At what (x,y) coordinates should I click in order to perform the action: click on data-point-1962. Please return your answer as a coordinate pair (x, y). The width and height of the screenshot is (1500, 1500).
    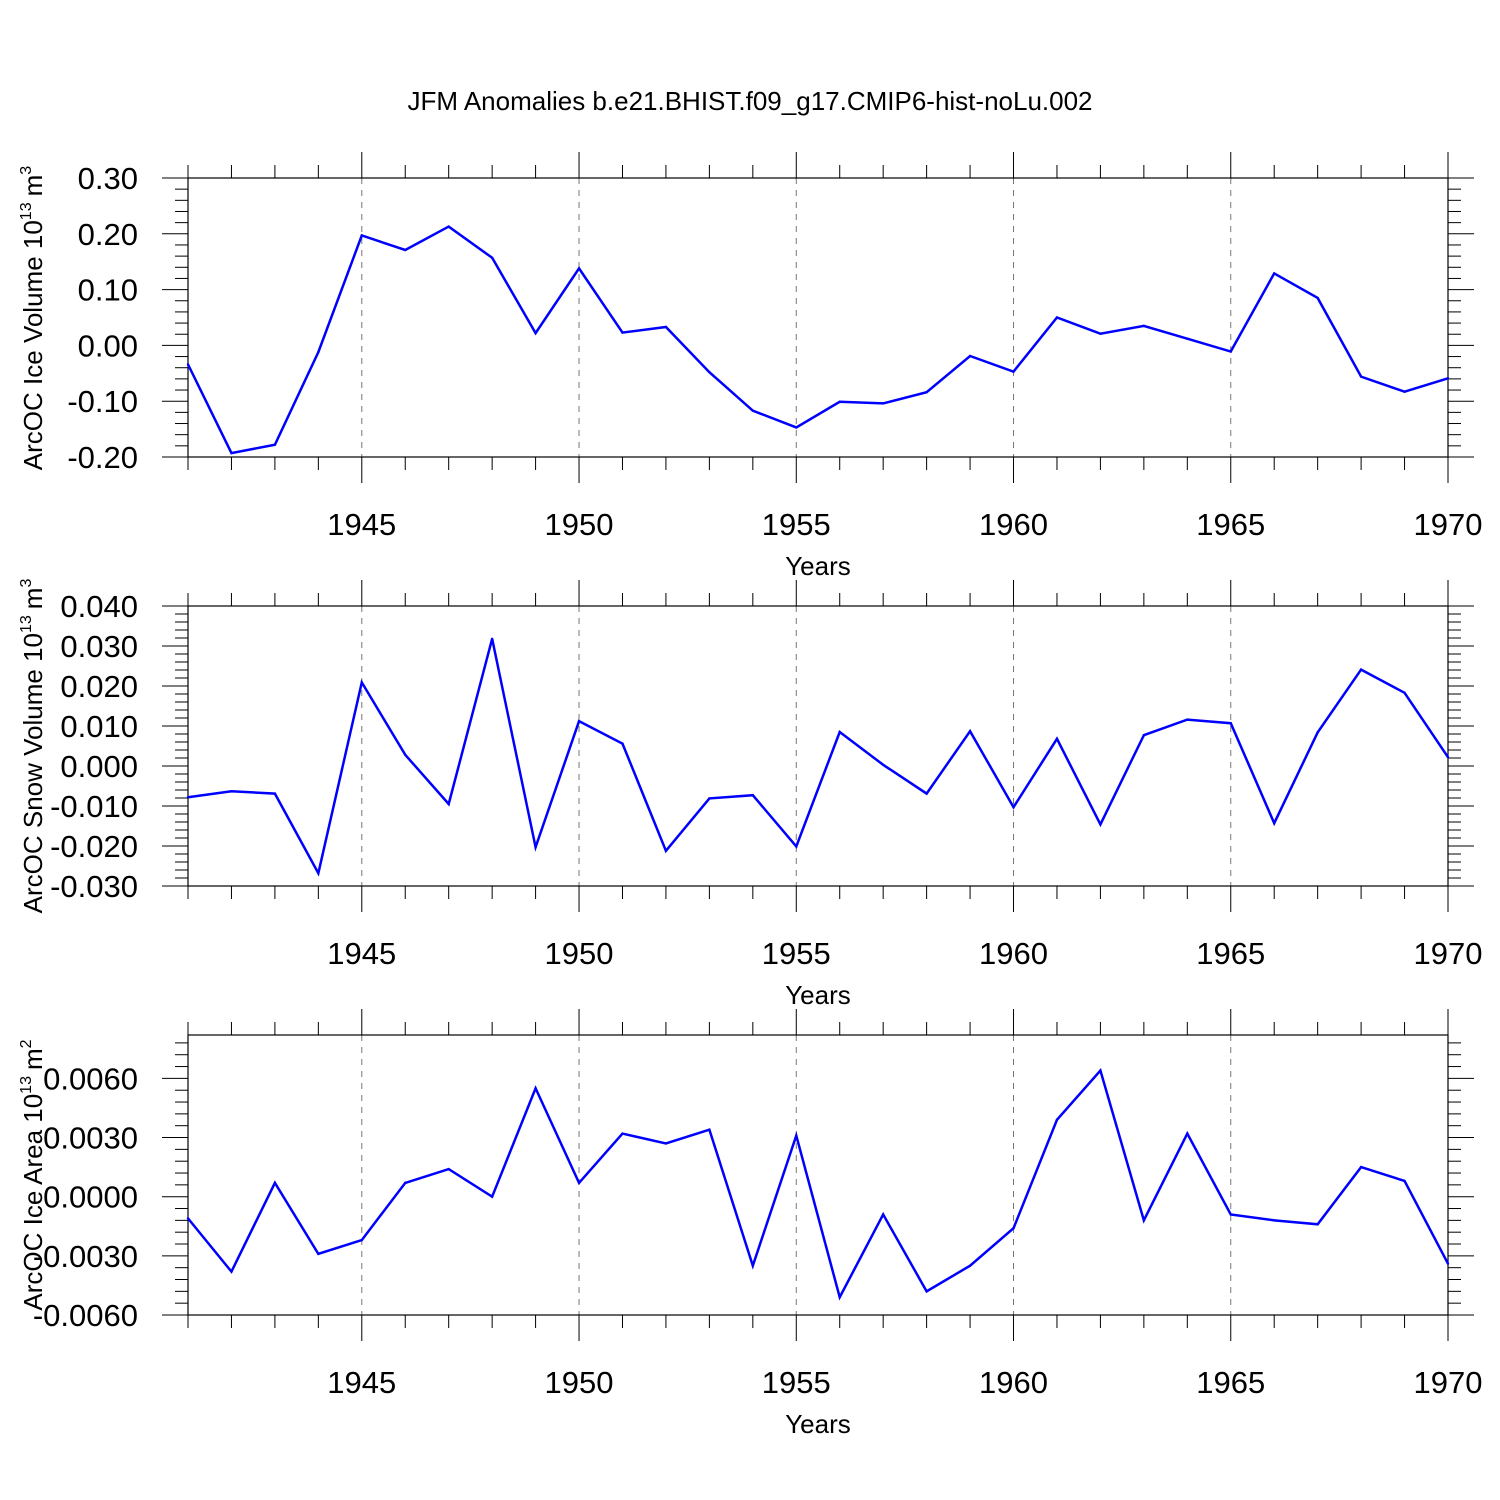
    Looking at the image, I should click on (1100, 333).